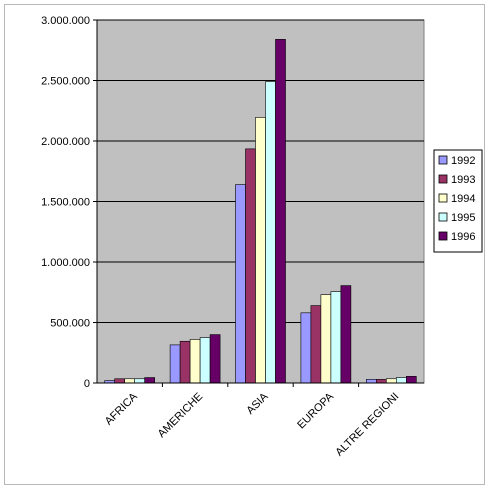  Describe the element at coordinates (87, 384) in the screenshot. I see `y-tick-label: 0` at that location.